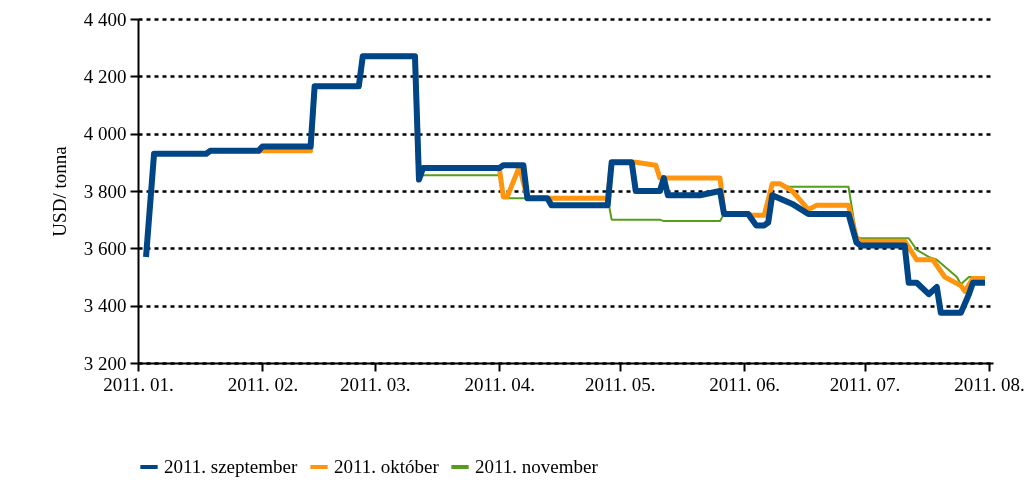 The height and width of the screenshot is (488, 1033). Describe the element at coordinates (375, 384) in the screenshot. I see `x-tick-label: 2011. 03.` at that location.